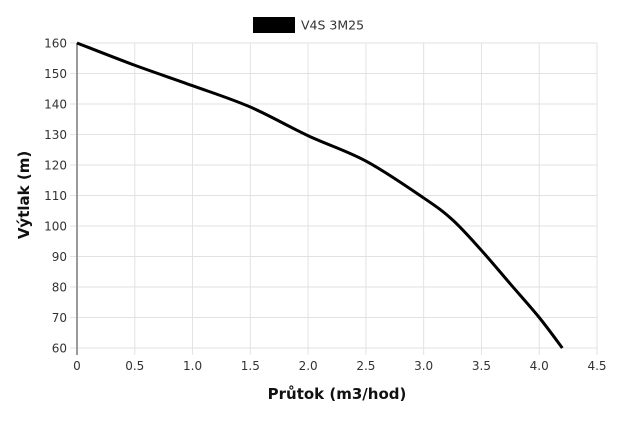 Image resolution: width=633 pixels, height=431 pixels. I want to click on x-tick-label: 2.5, so click(365, 366).